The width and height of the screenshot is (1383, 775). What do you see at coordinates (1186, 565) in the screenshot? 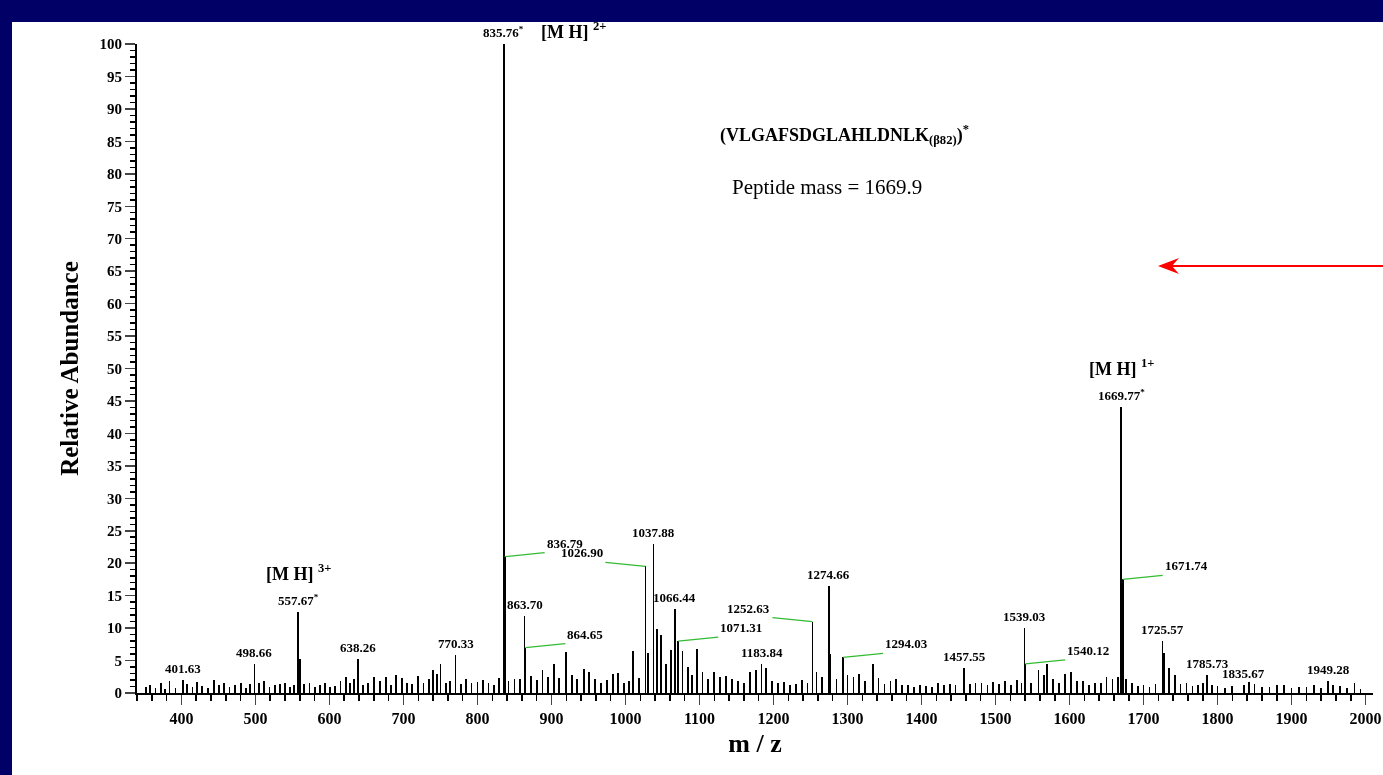
I see `annotation: 1671.74` at bounding box center [1186, 565].